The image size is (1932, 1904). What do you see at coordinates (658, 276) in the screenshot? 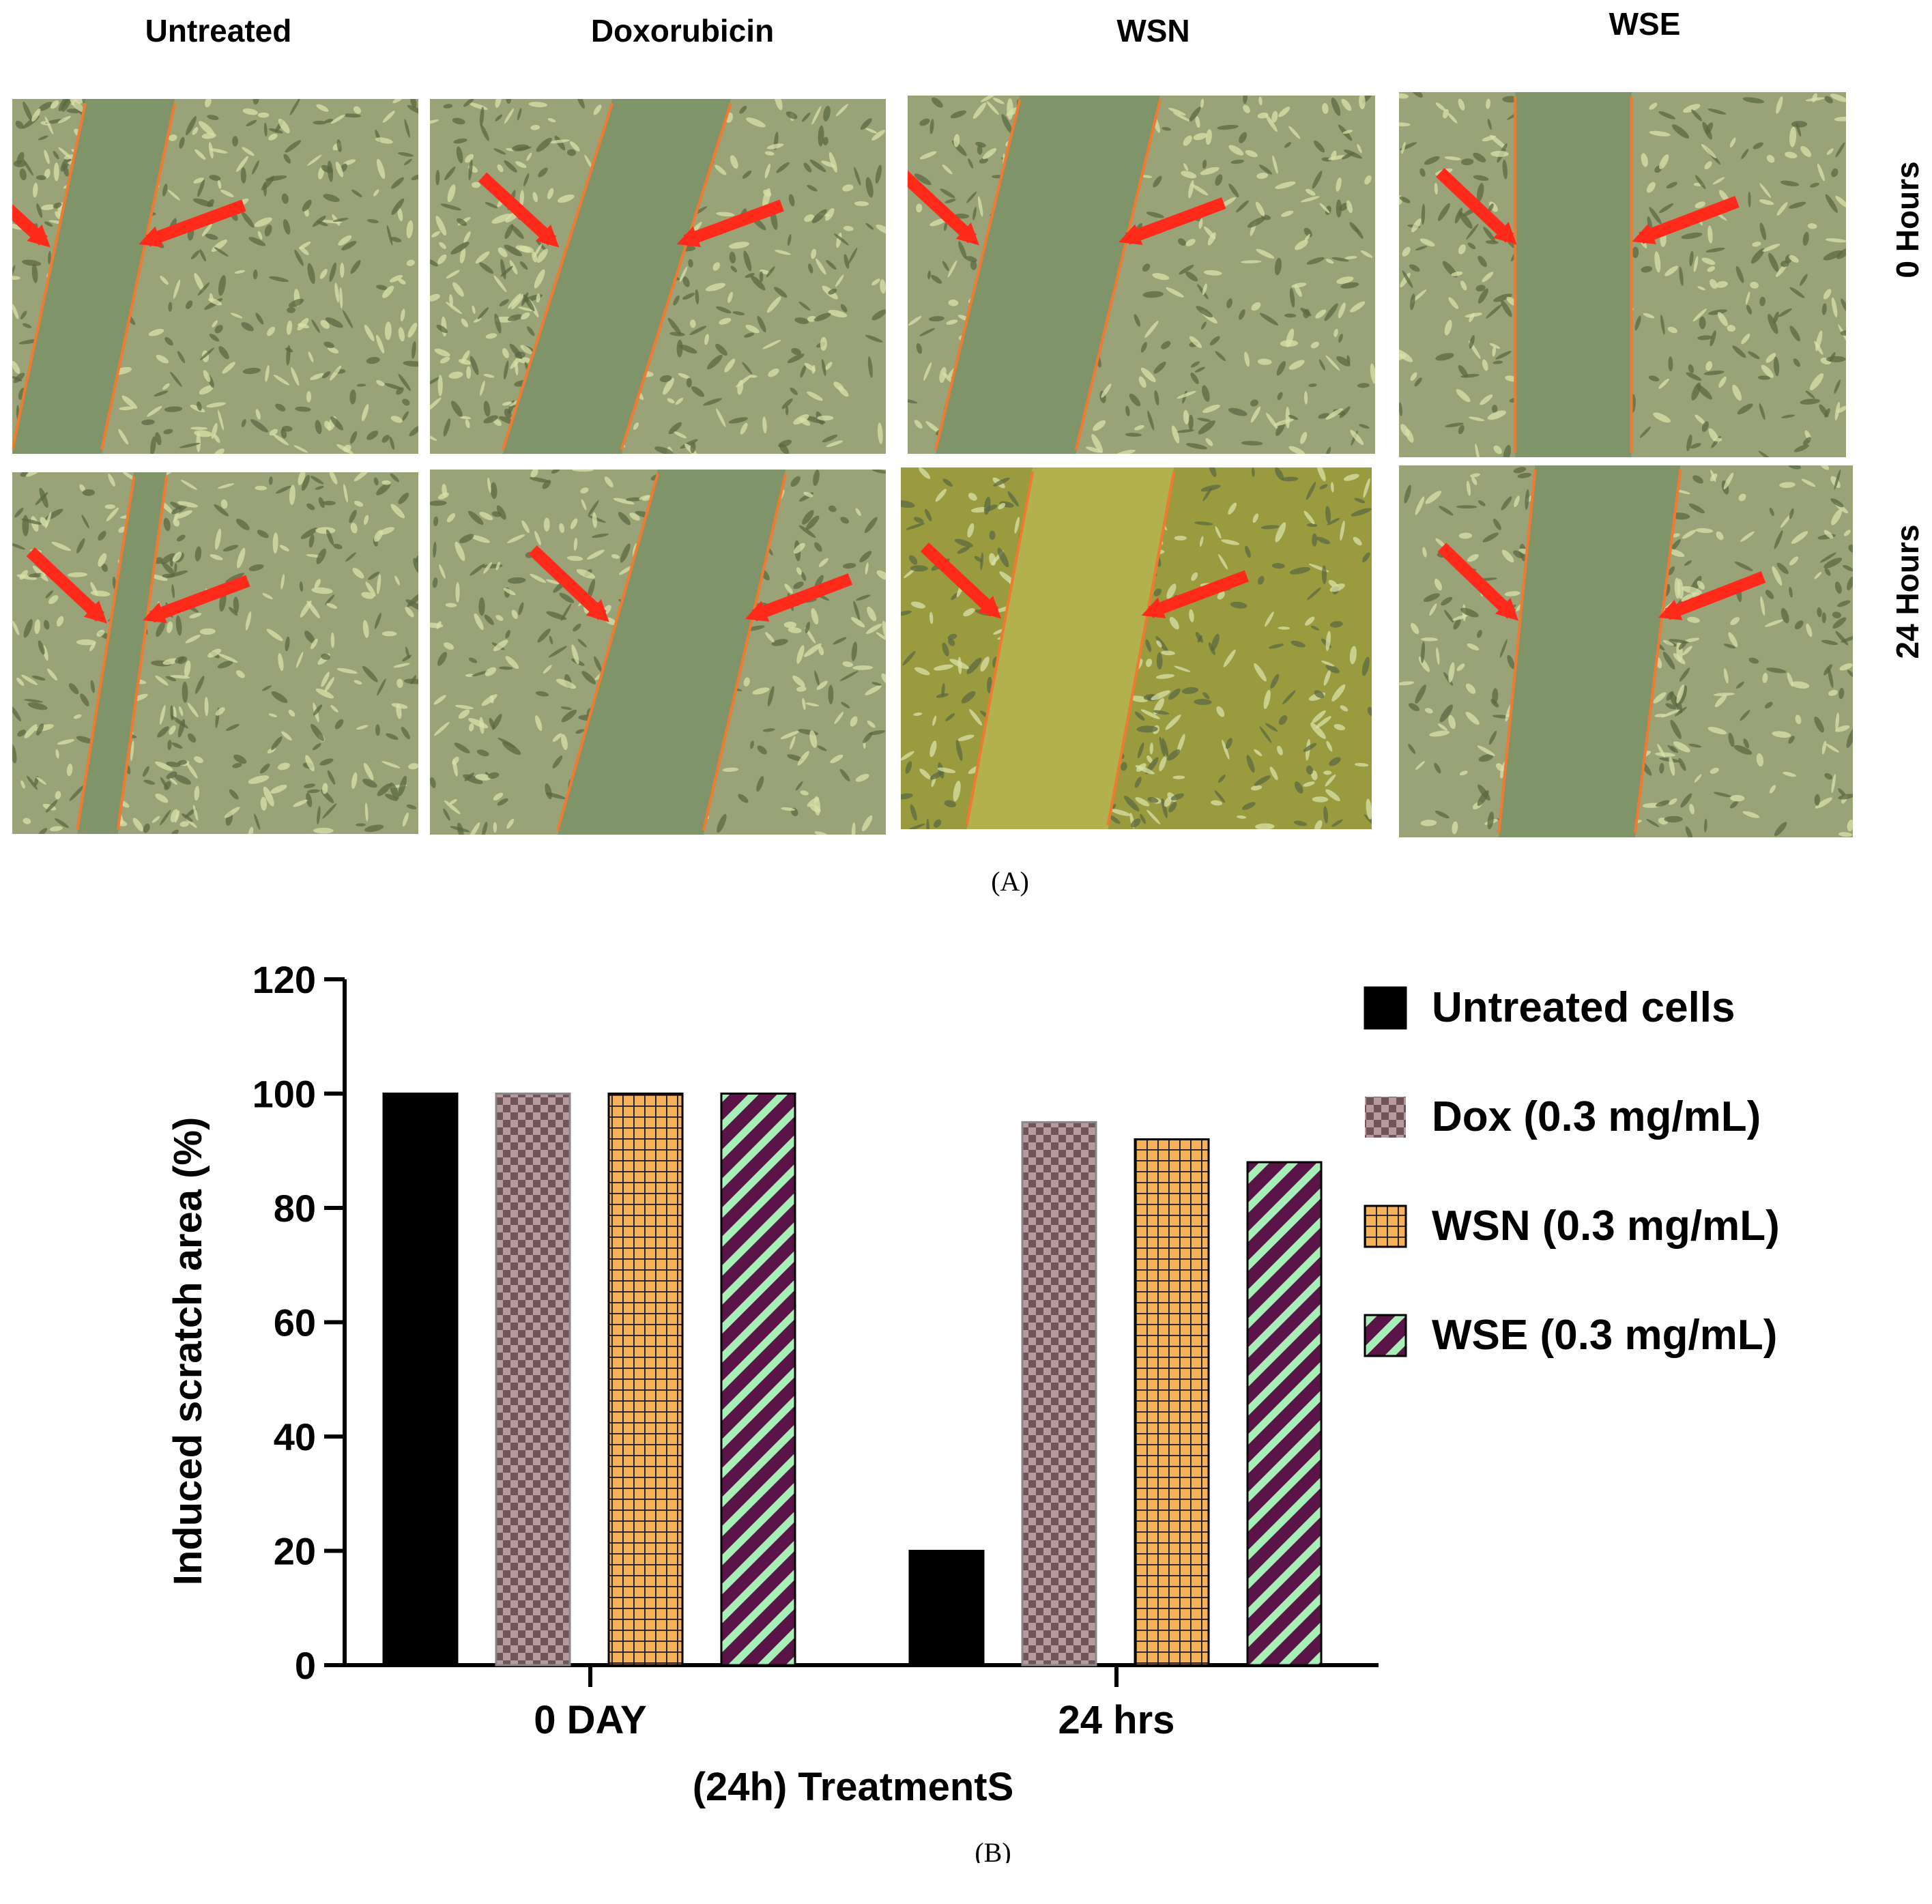
I see `micrograph-doxorubicin-0h` at bounding box center [658, 276].